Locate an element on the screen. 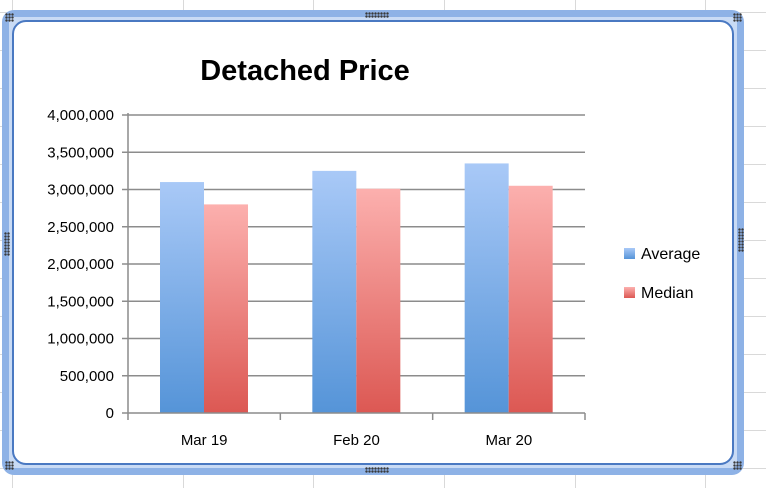  resize-handle-top-left is located at coordinates (9, 17).